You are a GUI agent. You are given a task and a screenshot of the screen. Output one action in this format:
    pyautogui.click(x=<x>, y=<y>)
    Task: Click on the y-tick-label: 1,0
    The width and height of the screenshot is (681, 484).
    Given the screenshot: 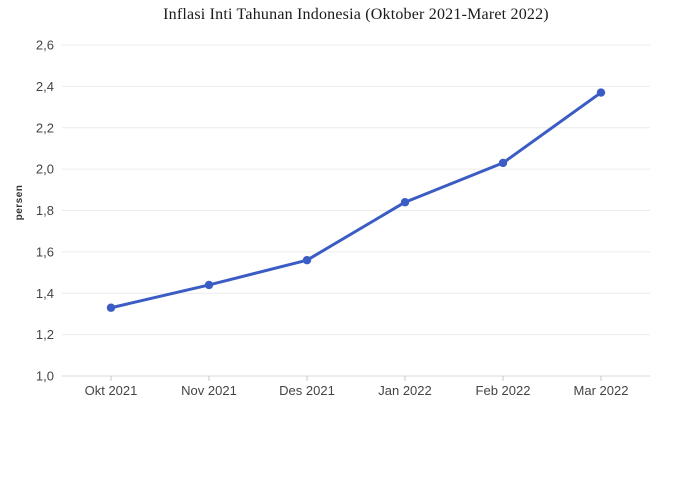 What is the action you would take?
    pyautogui.click(x=45, y=376)
    